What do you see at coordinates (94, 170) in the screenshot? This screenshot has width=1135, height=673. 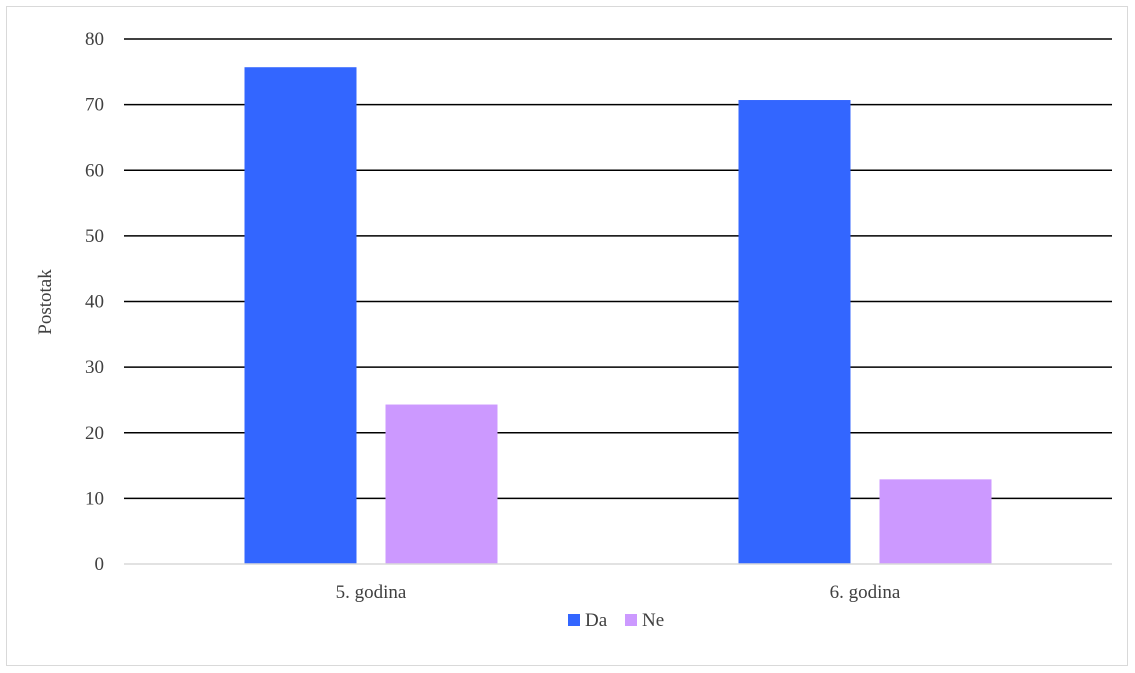 I see `y-tick-label: 60` at bounding box center [94, 170].